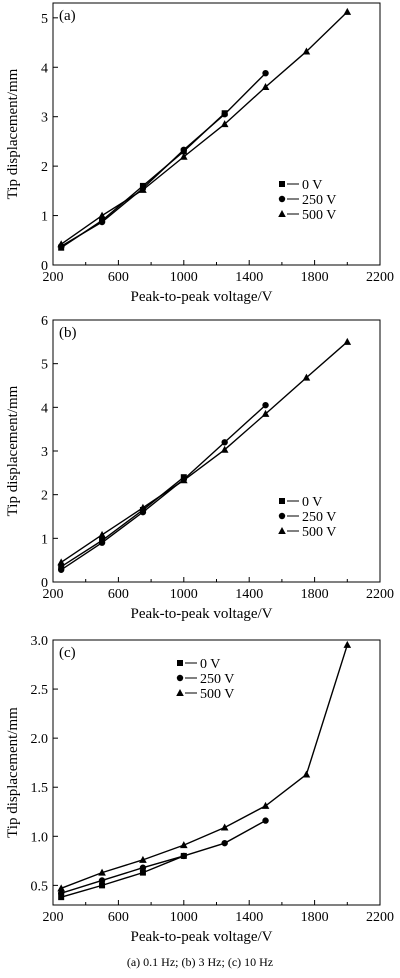 This screenshot has height=978, width=400. What do you see at coordinates (68, 333) in the screenshot?
I see `panel-label: (b)` at bounding box center [68, 333].